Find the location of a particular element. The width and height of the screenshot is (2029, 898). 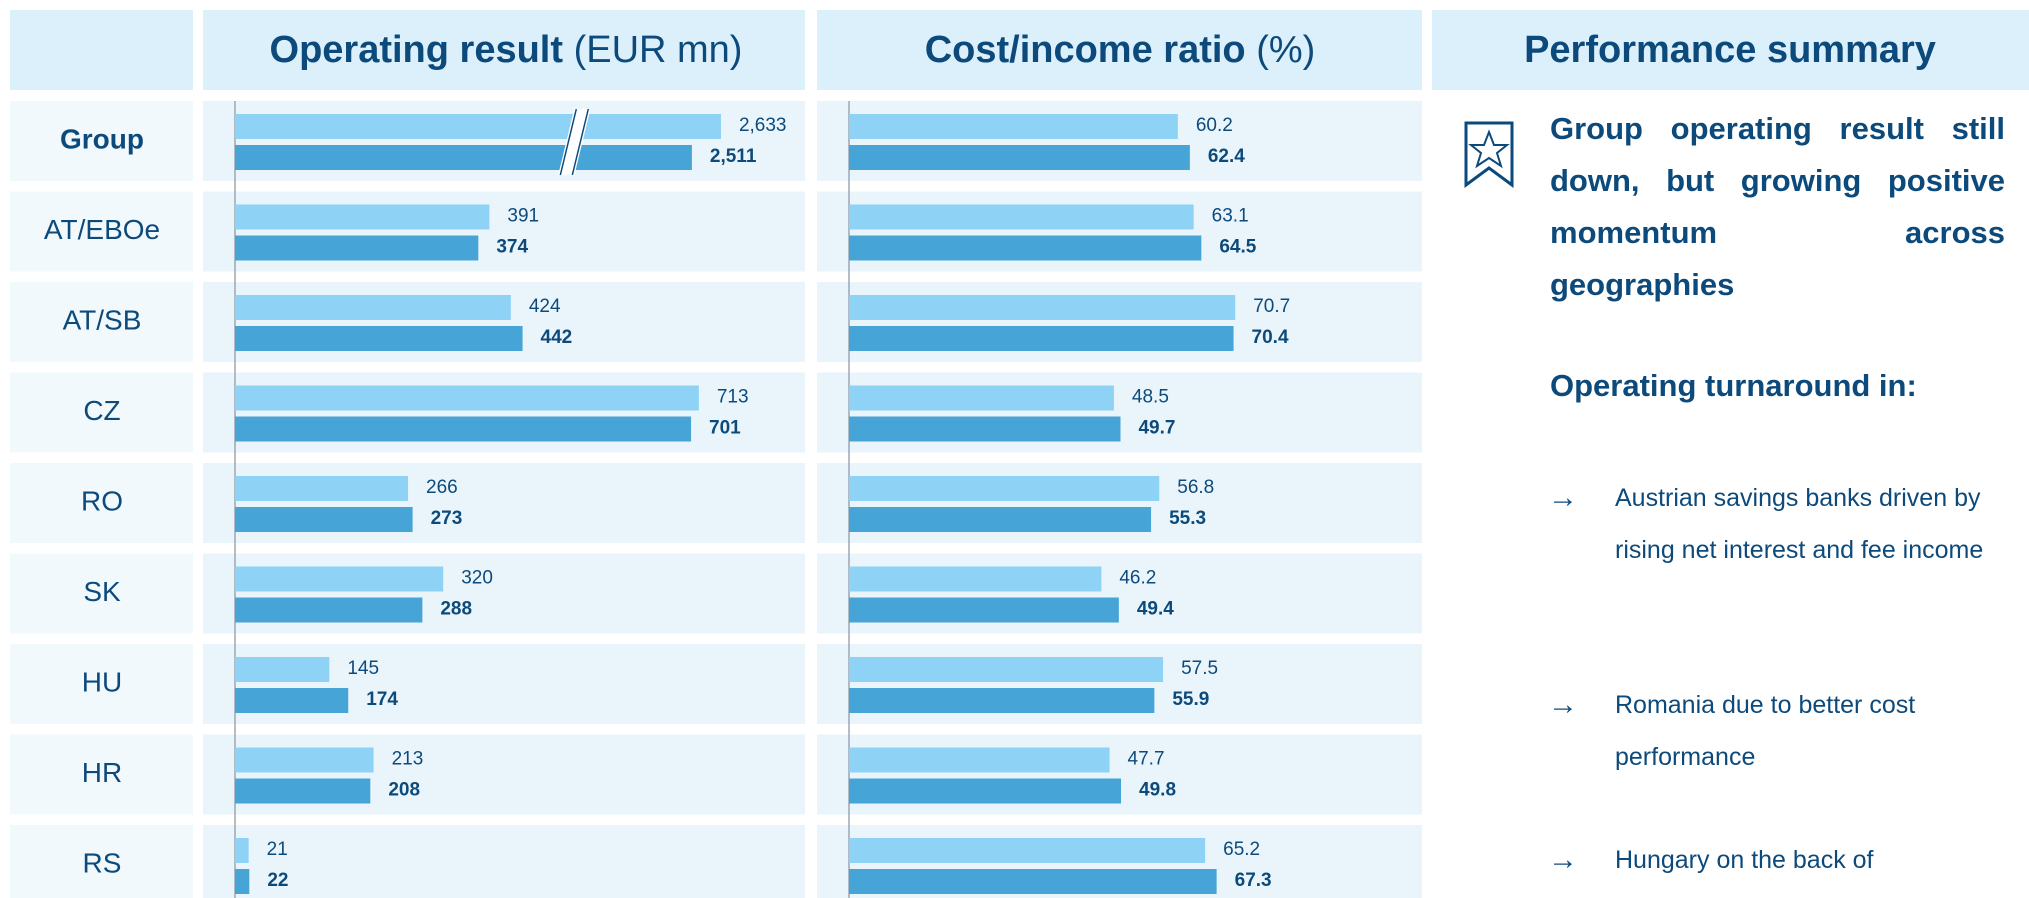

value-label: 48.5 is located at coordinates (1150, 397).